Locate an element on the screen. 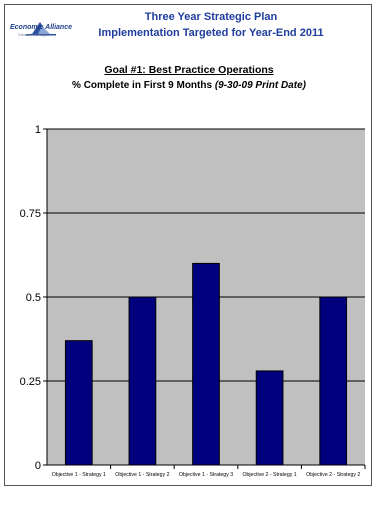 The image size is (378, 506). y-tick-label: 0 is located at coordinates (38, 466).